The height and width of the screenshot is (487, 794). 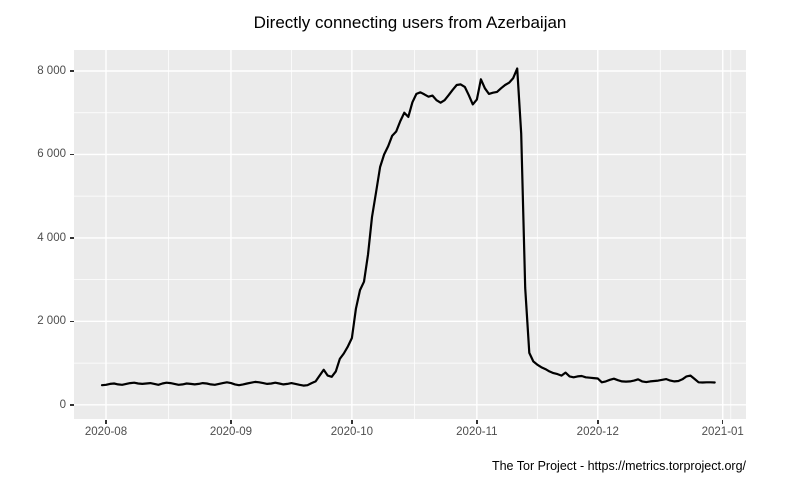 What do you see at coordinates (231, 432) in the screenshot?
I see `x-tick-label: 2020-09` at bounding box center [231, 432].